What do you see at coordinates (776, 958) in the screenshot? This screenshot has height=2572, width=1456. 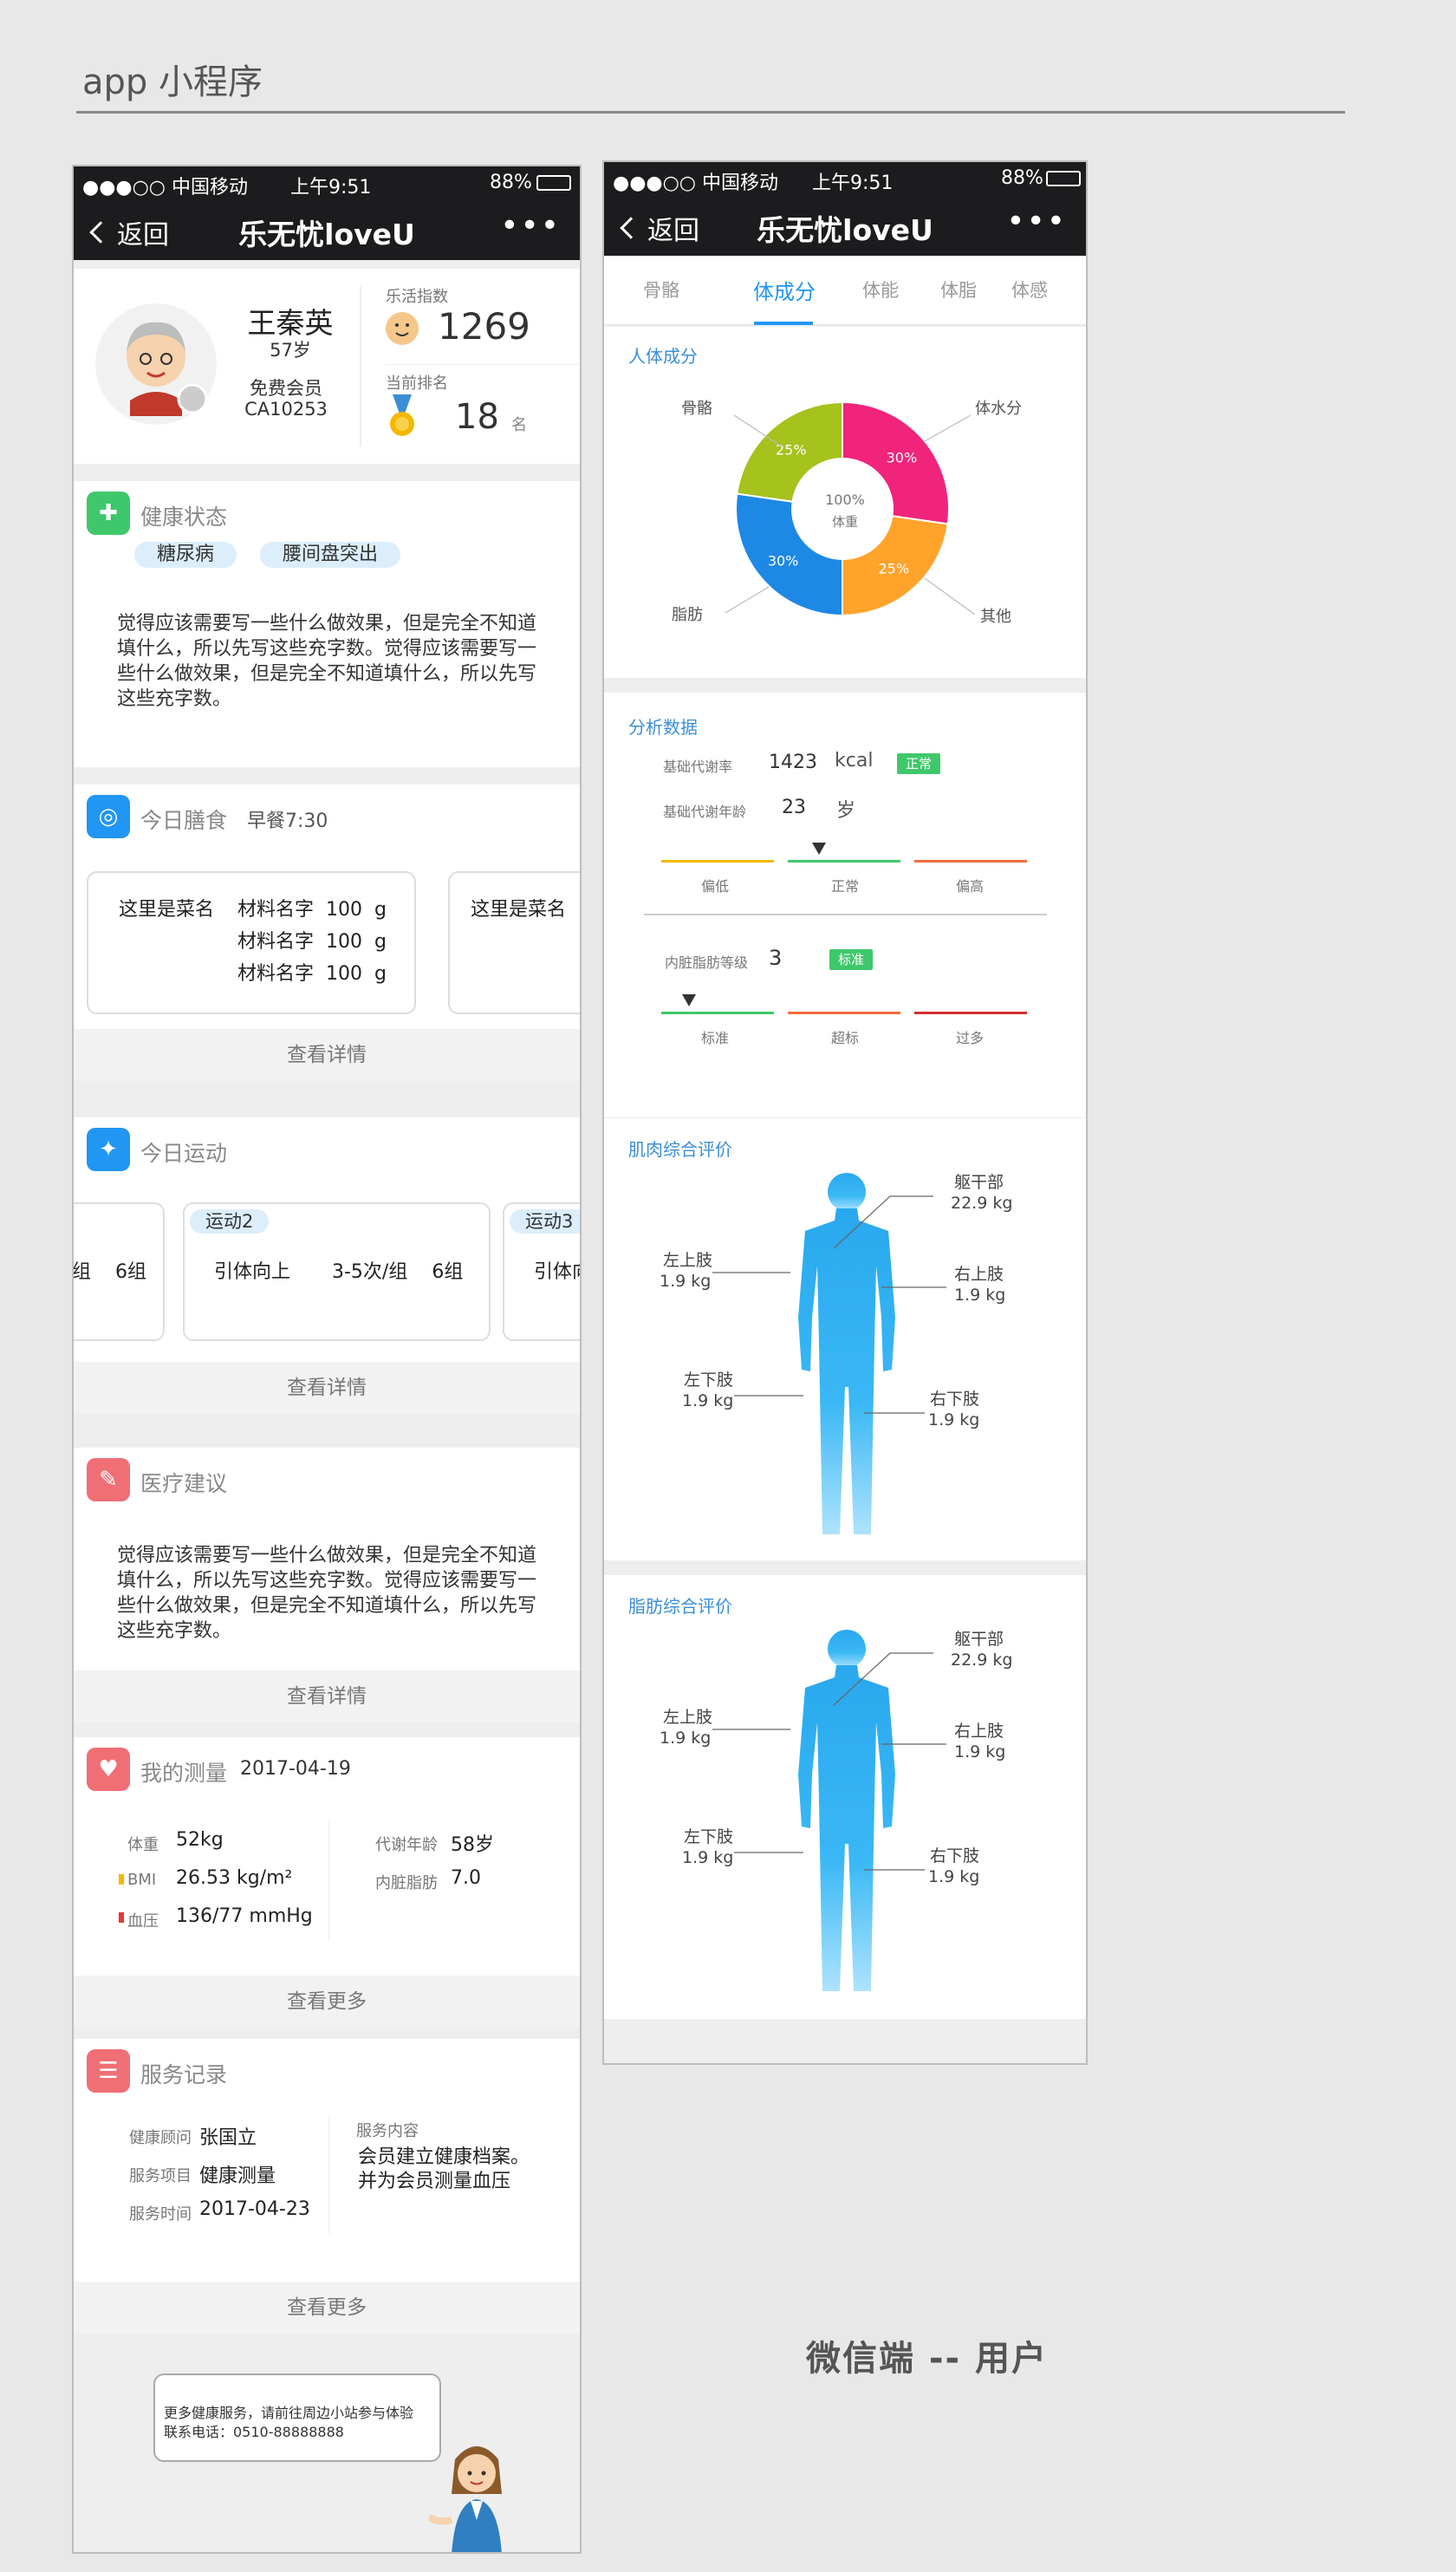 I see `visceral-grade-value: 3` at bounding box center [776, 958].